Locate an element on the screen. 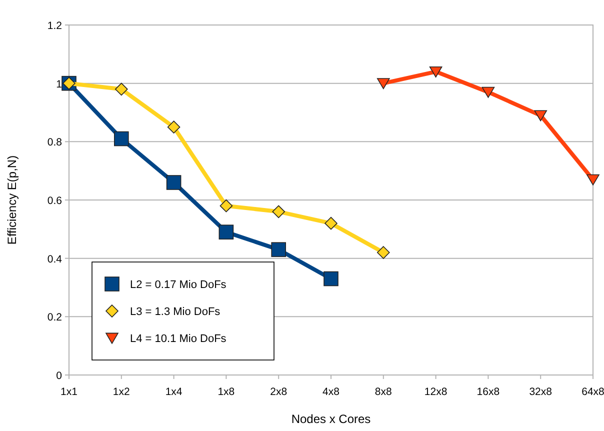 This screenshot has width=604, height=431. x-tick-label: 32x8 is located at coordinates (540, 392).